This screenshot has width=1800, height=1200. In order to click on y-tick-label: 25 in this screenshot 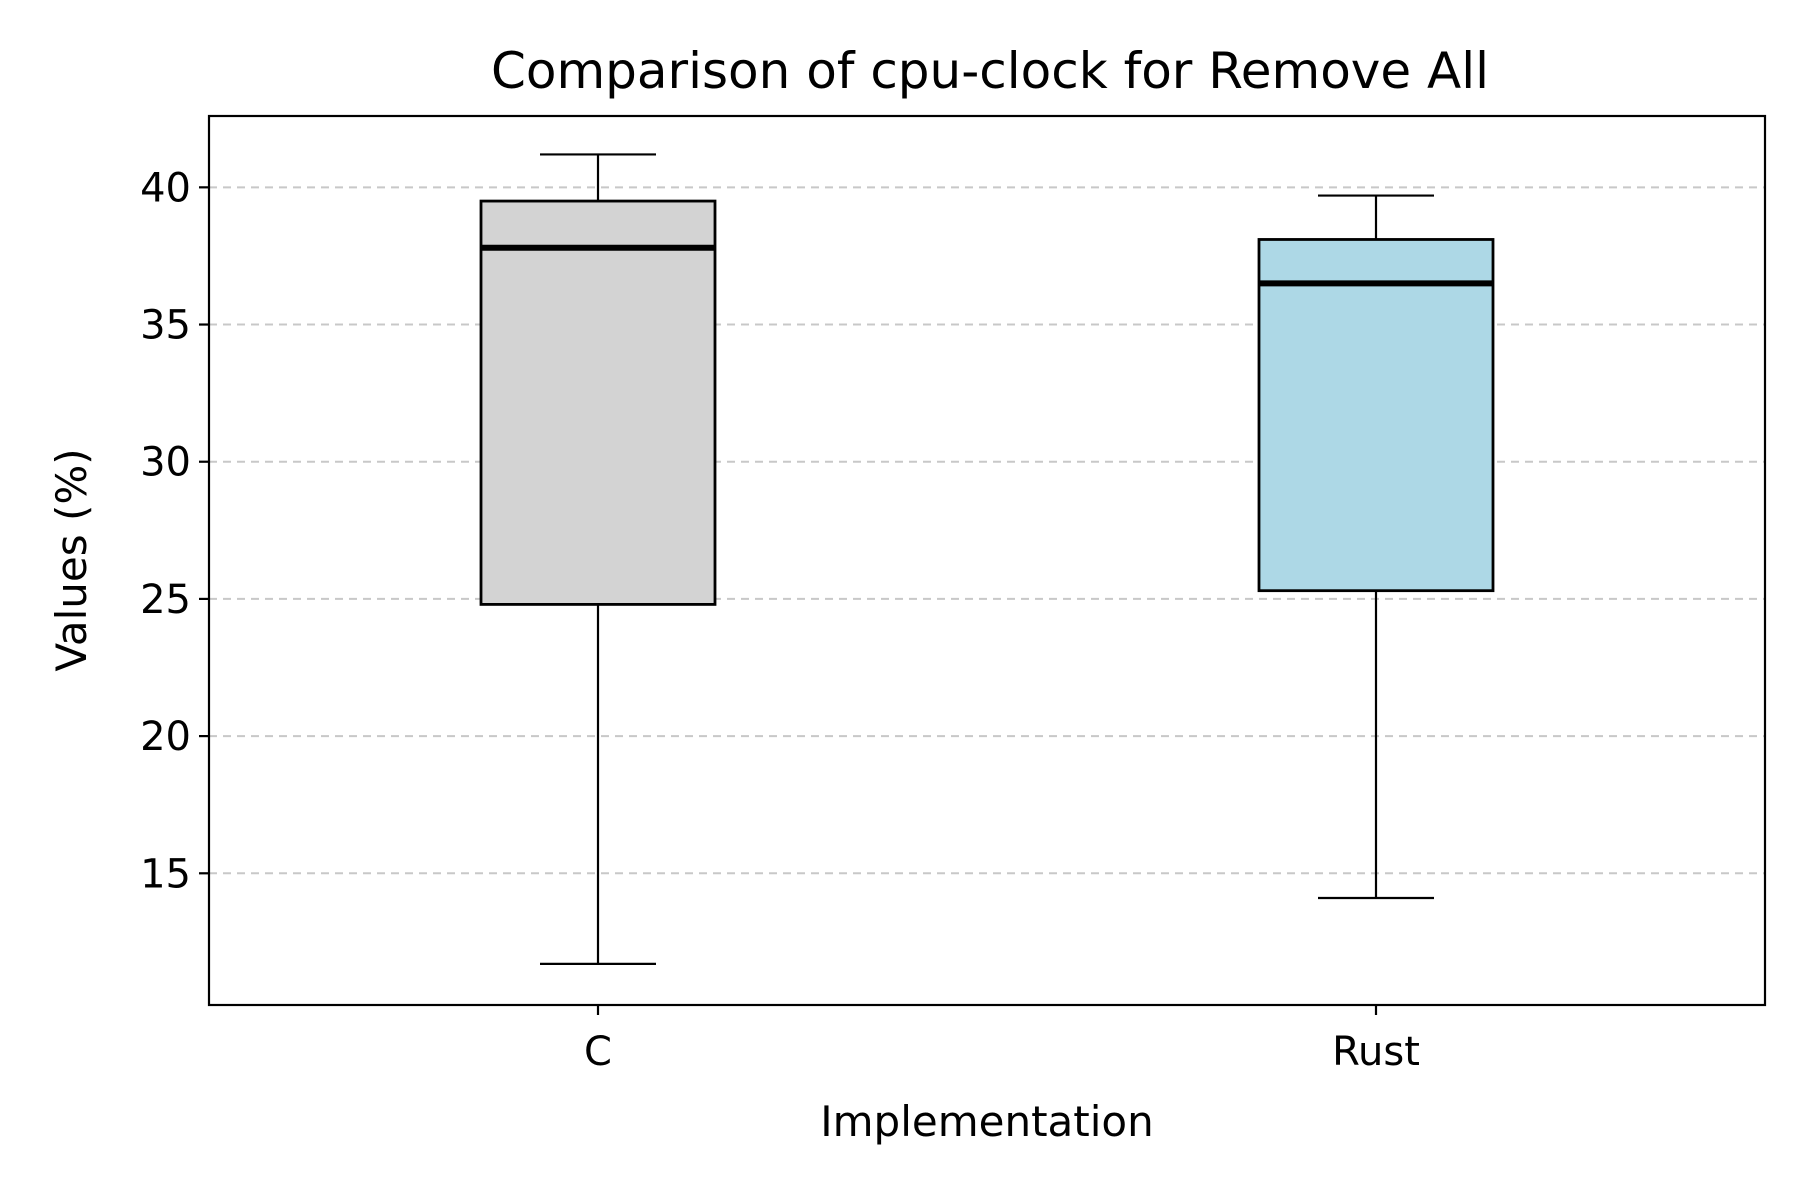, I will do `click(165, 600)`.